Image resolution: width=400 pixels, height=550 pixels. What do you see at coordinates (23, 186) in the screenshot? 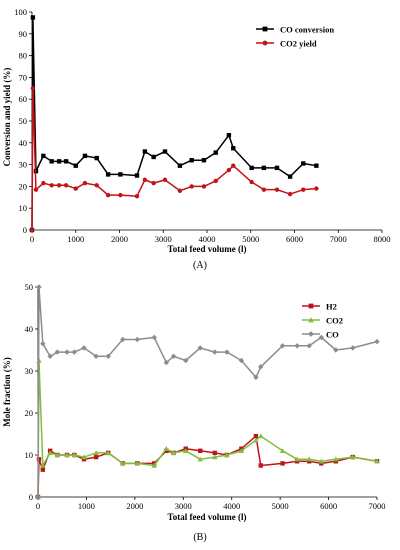
I see `y-tick-label: 20` at bounding box center [23, 186].